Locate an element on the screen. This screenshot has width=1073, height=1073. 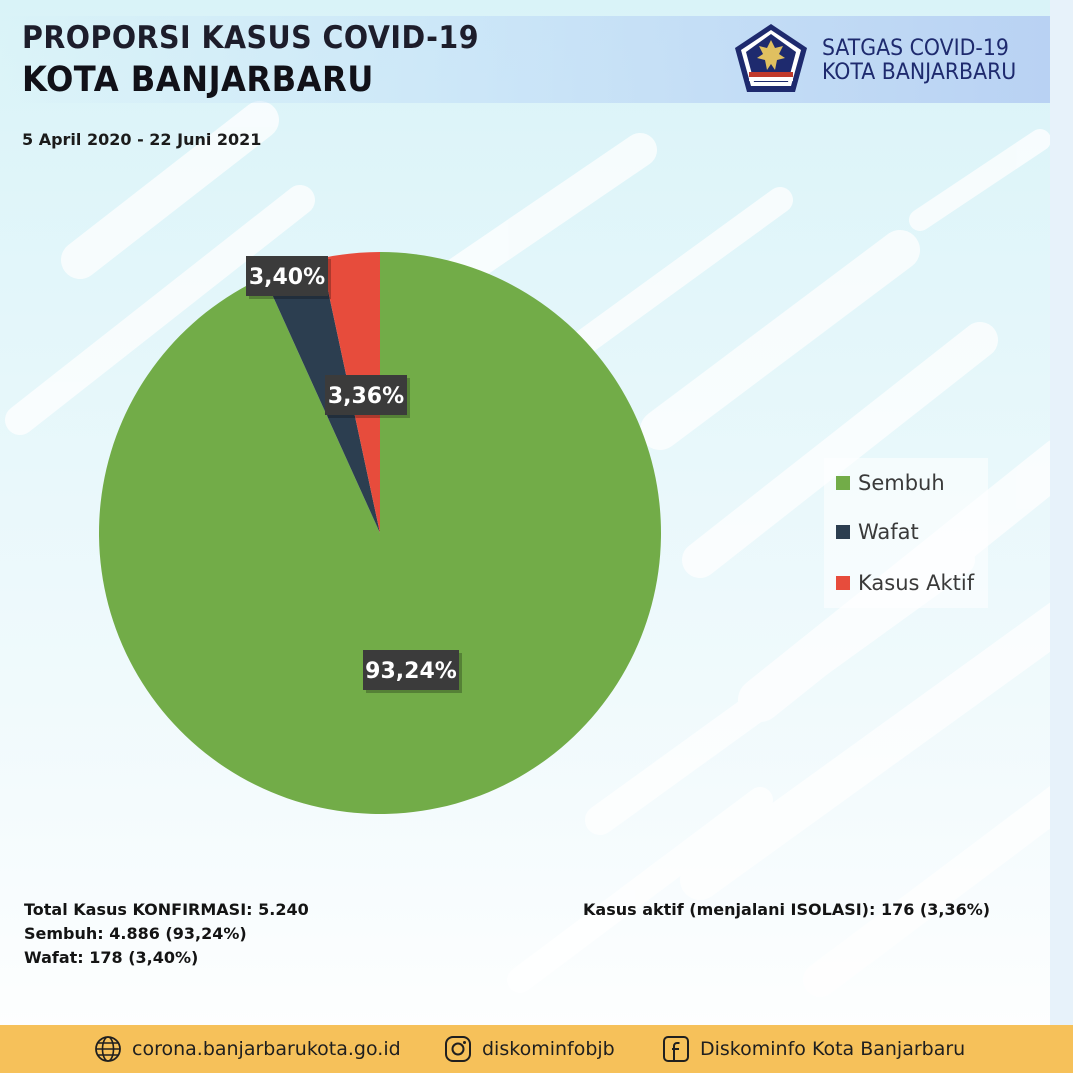
data-label-sembuh: 93,24% is located at coordinates (412, 671).